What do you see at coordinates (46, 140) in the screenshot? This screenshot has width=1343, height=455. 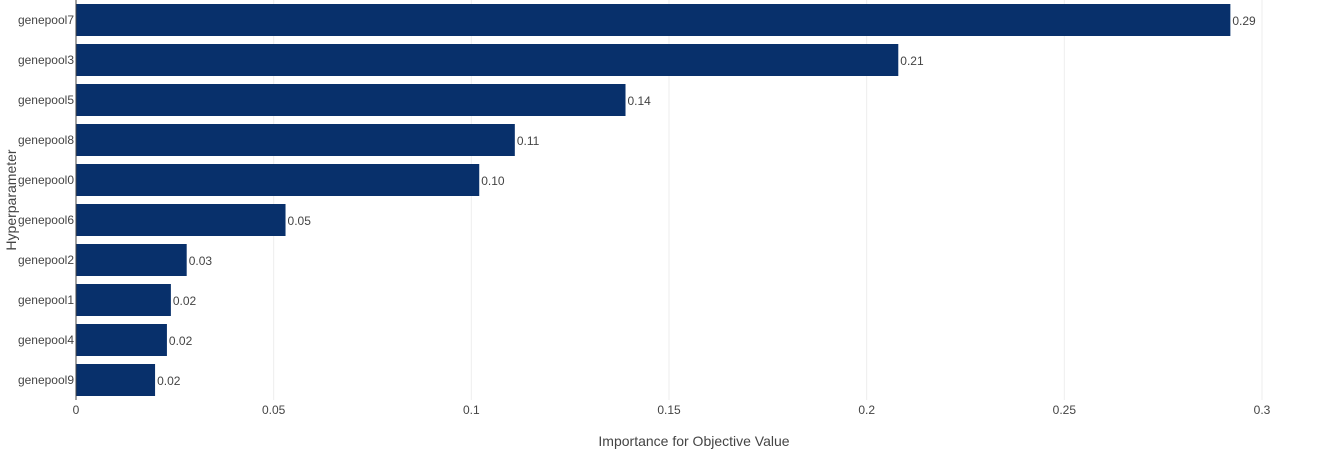 I see `y-category-label: genepool8` at bounding box center [46, 140].